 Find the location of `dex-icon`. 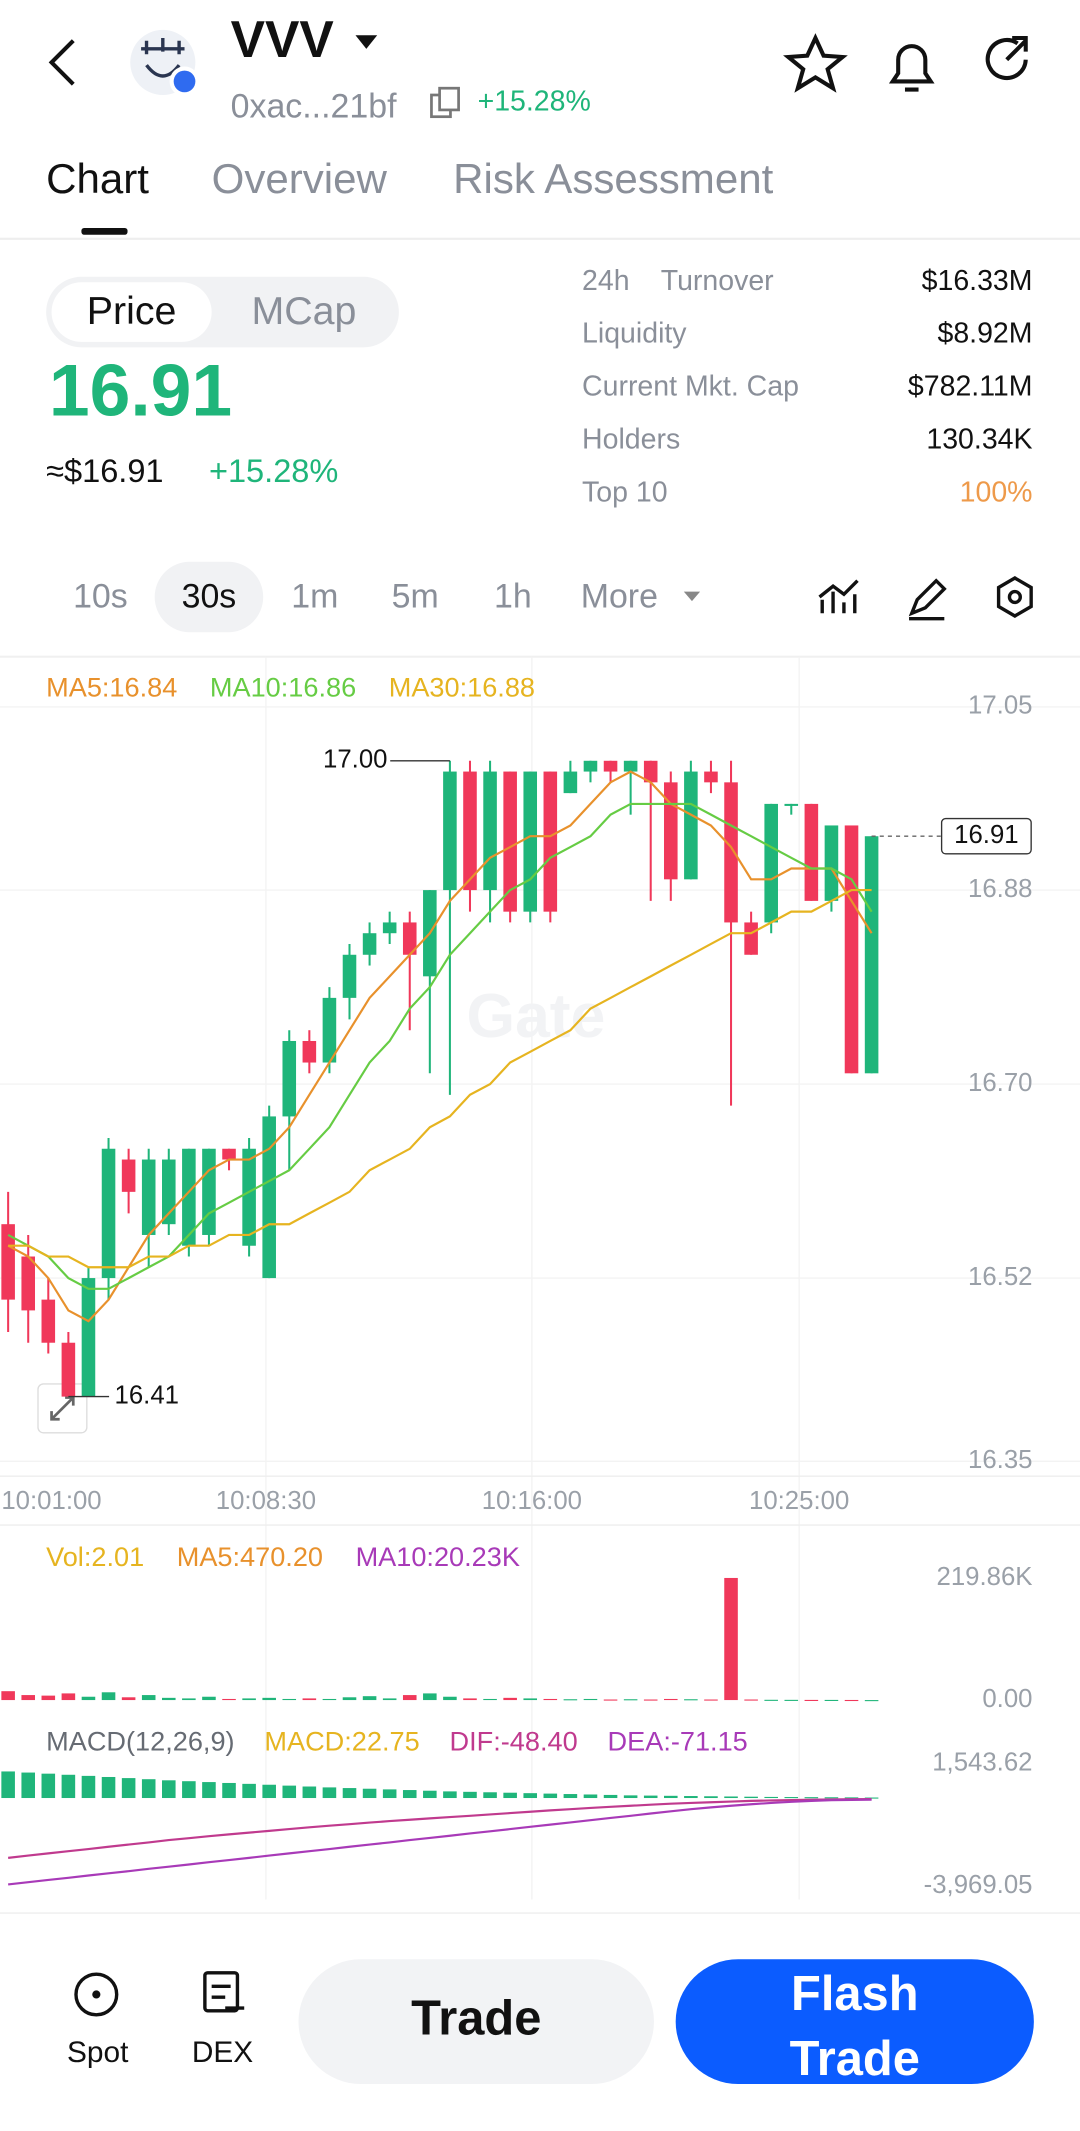

dex-icon is located at coordinates (224, 1992).